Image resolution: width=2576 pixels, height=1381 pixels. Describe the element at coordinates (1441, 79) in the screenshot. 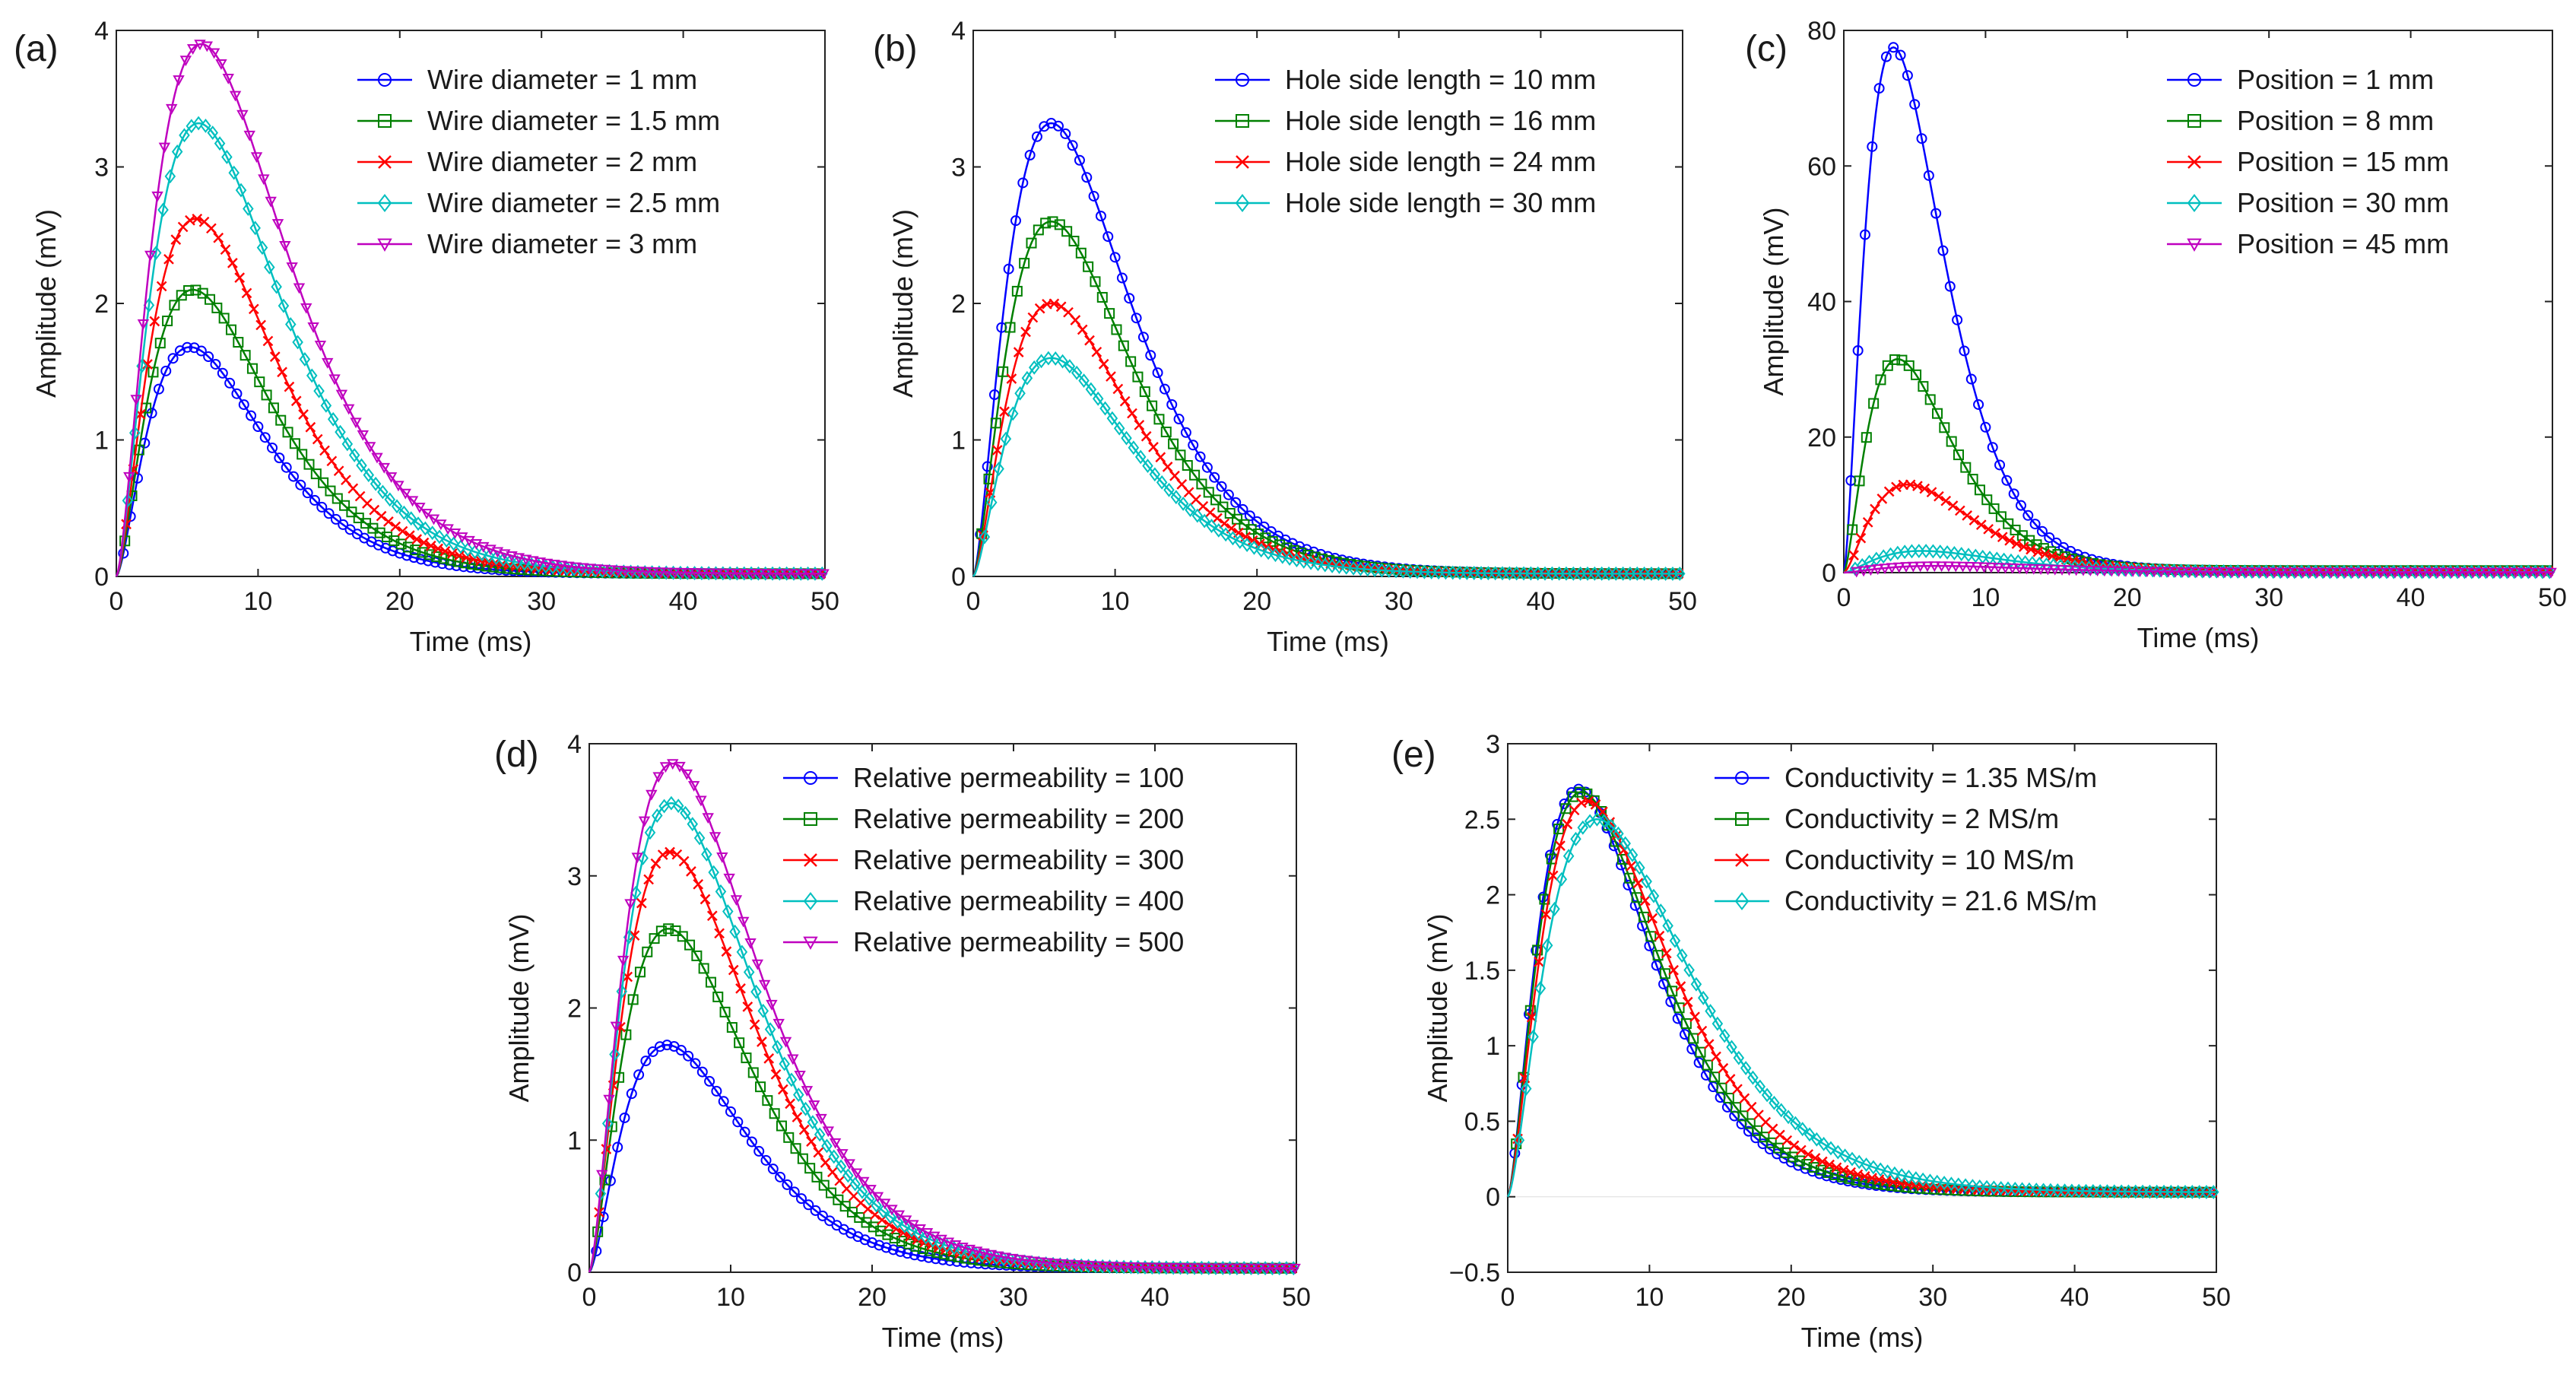

I see `legend-label: Hole side length = 10 mm` at that location.